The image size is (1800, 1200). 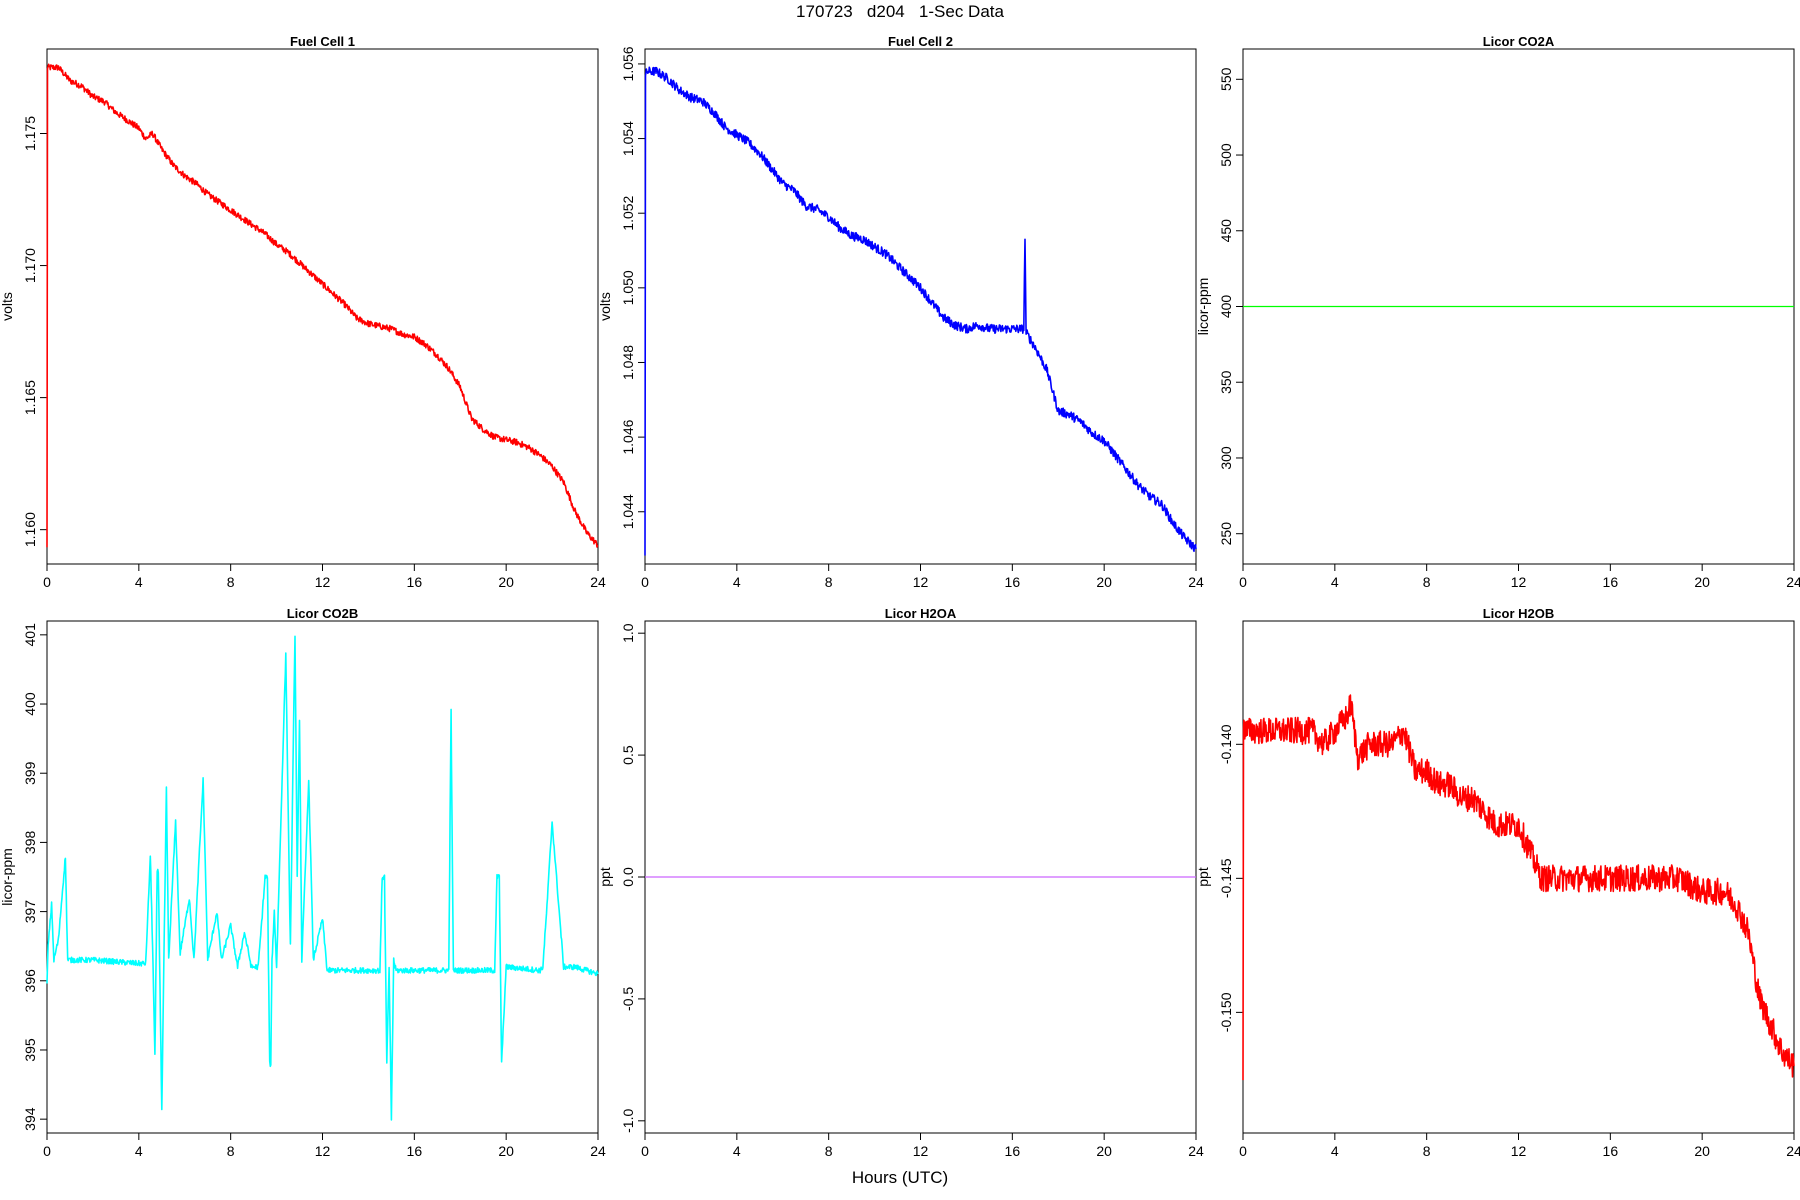 I want to click on y-tick-label: 1.165, so click(x=30, y=397).